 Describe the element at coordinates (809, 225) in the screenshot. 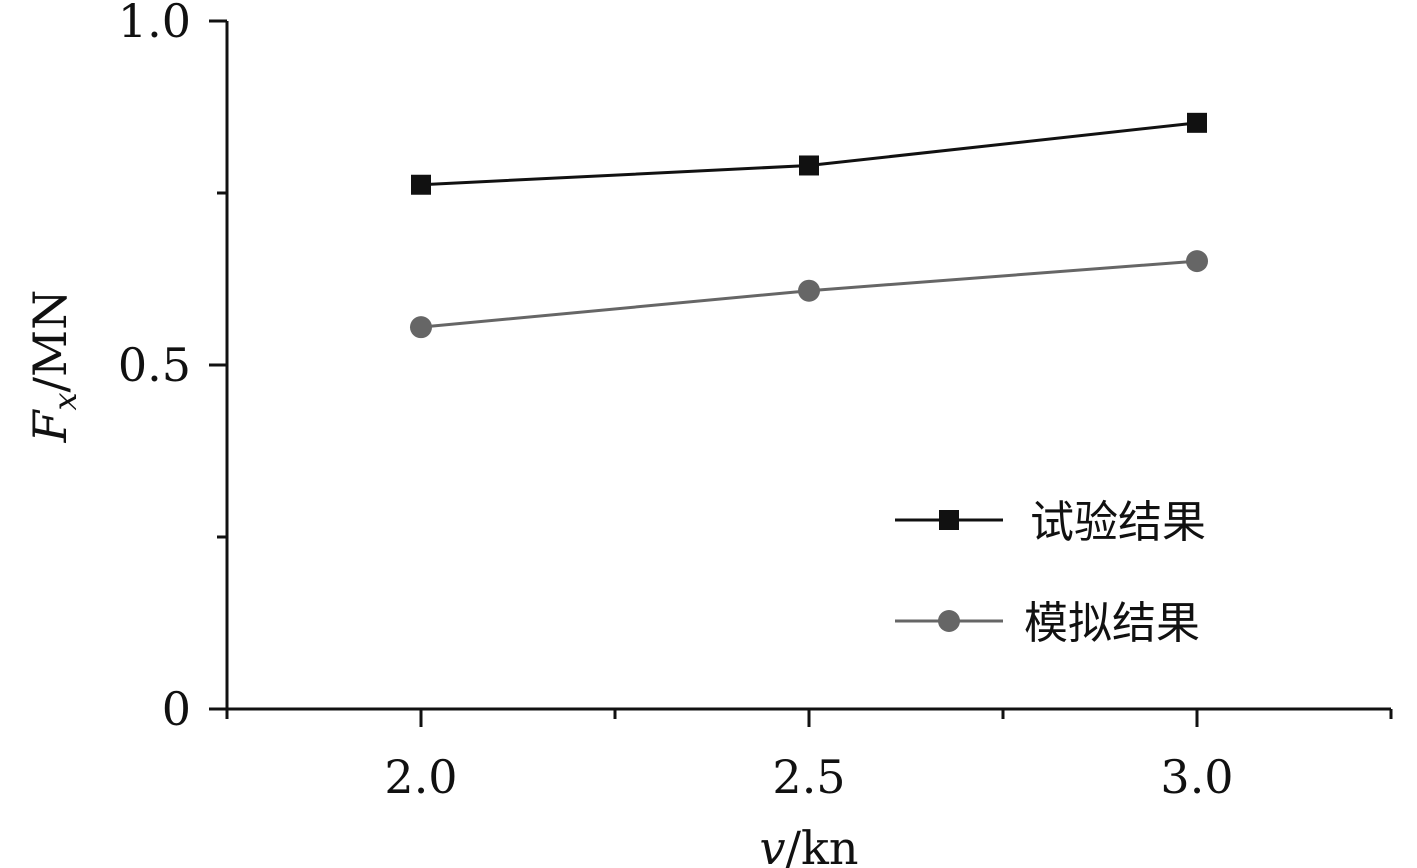

I see `series-layer` at that location.